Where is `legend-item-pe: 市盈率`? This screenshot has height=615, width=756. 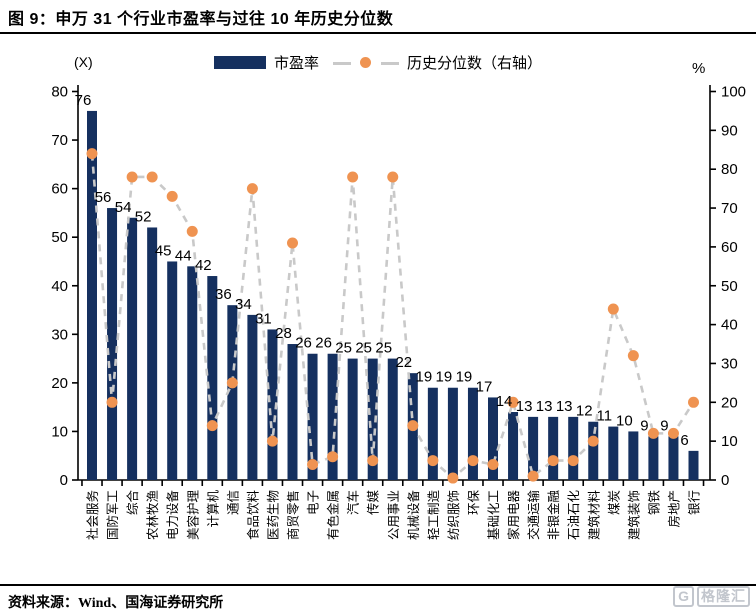 legend-item-pe: 市盈率 is located at coordinates (266, 62).